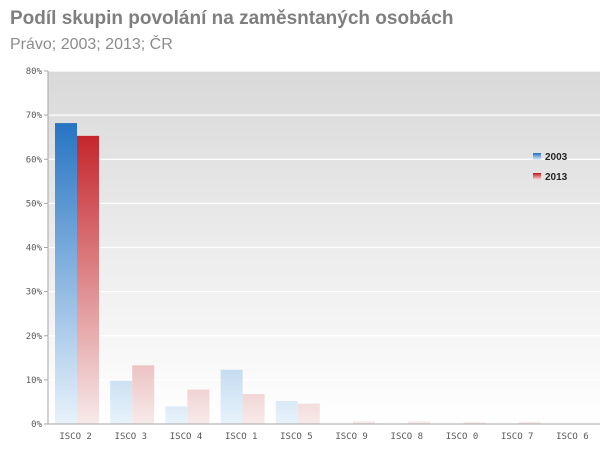 The height and width of the screenshot is (461, 607). What do you see at coordinates (36, 425) in the screenshot?
I see `y-tick-label: 0%` at bounding box center [36, 425].